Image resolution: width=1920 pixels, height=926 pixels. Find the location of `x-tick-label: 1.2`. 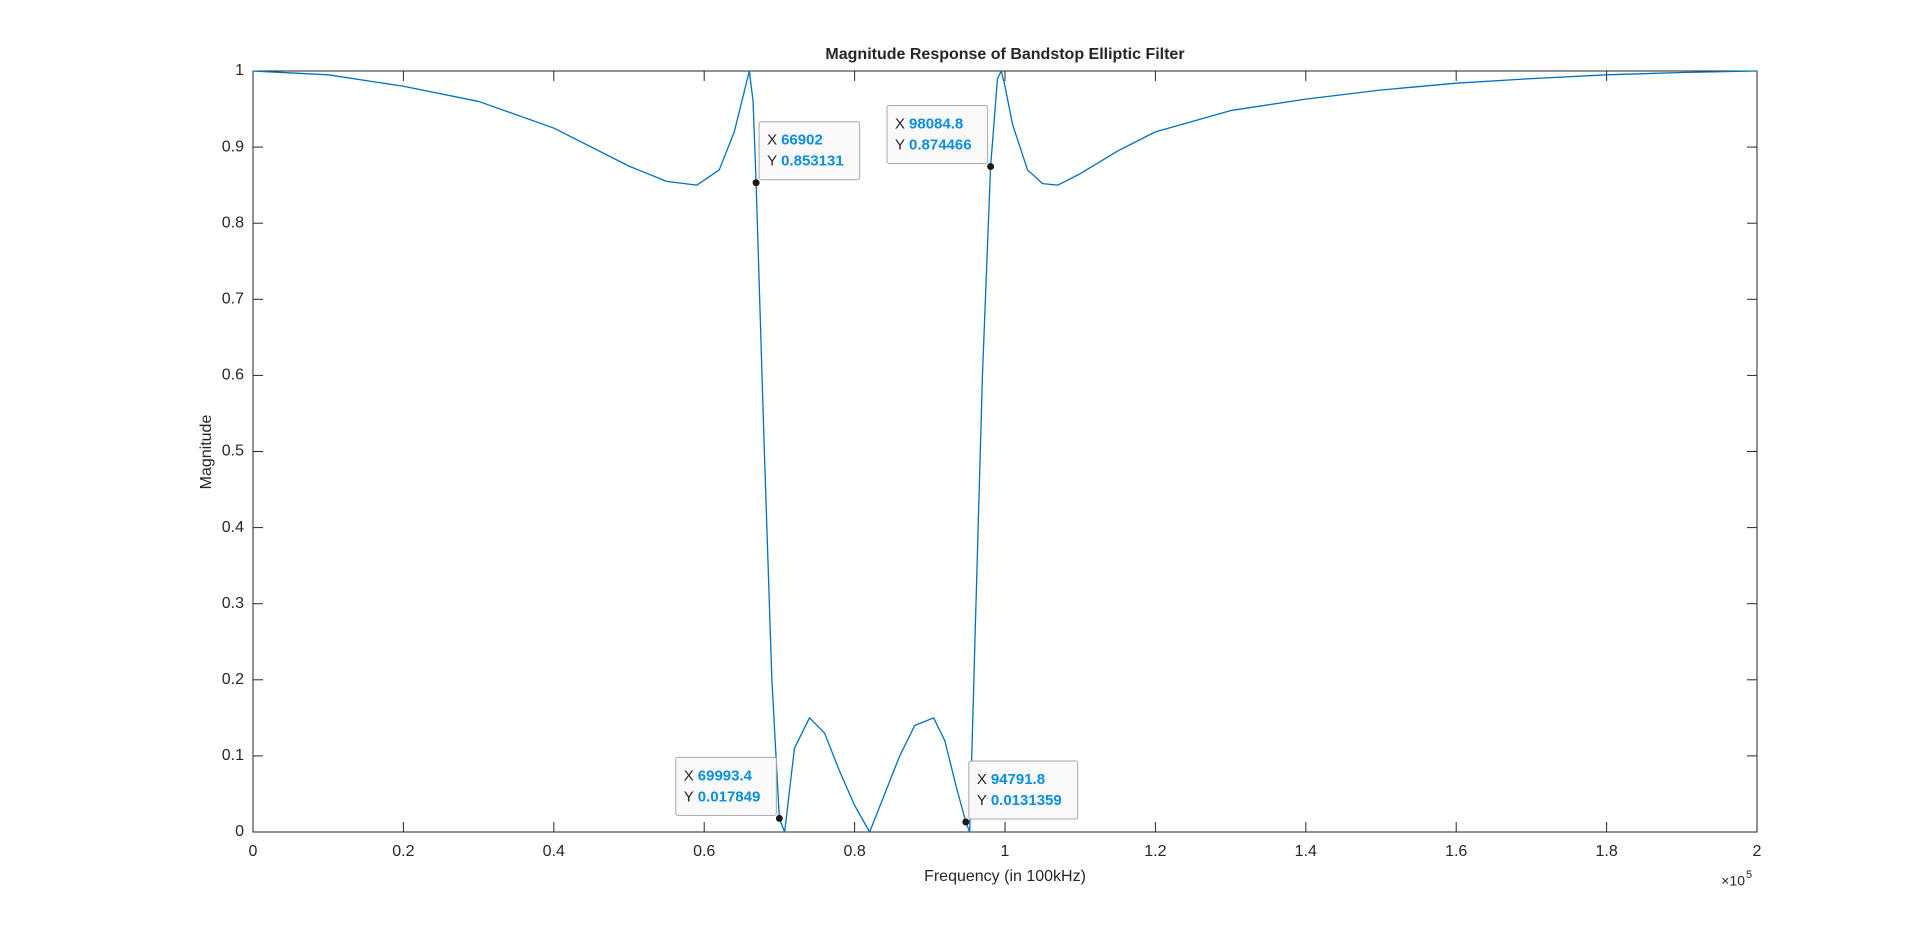

x-tick-label: 1.2 is located at coordinates (1155, 851).